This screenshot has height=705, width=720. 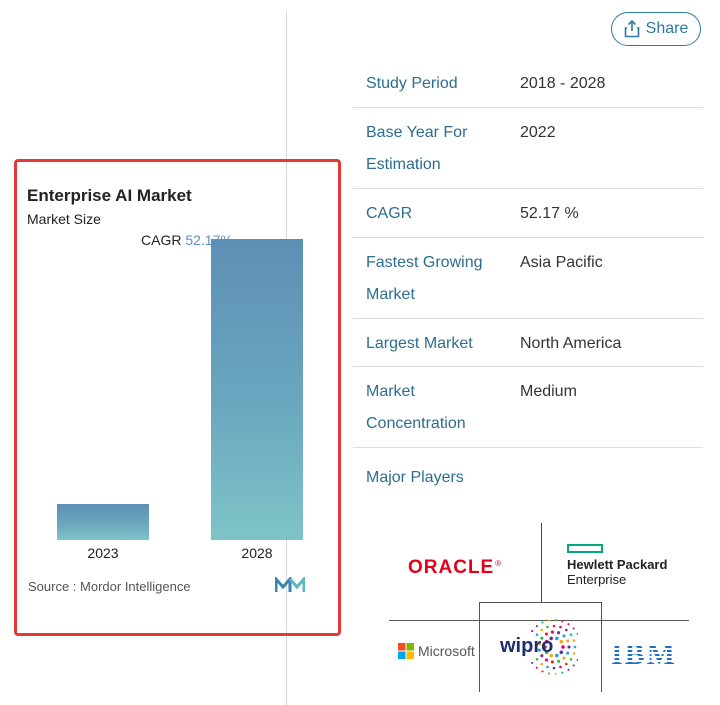 I want to click on wipro-dots-icon, so click(x=554, y=647).